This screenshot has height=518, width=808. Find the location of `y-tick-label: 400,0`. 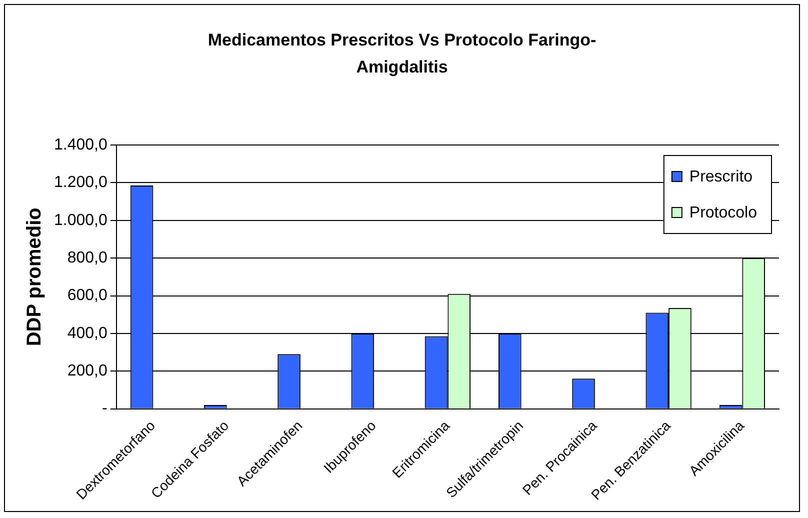

y-tick-label: 400,0 is located at coordinates (87, 333).